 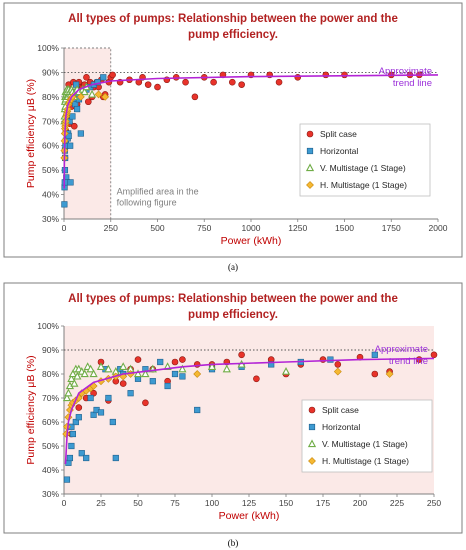 What do you see at coordinates (367, 436) in the screenshot?
I see `legend-box` at bounding box center [367, 436].